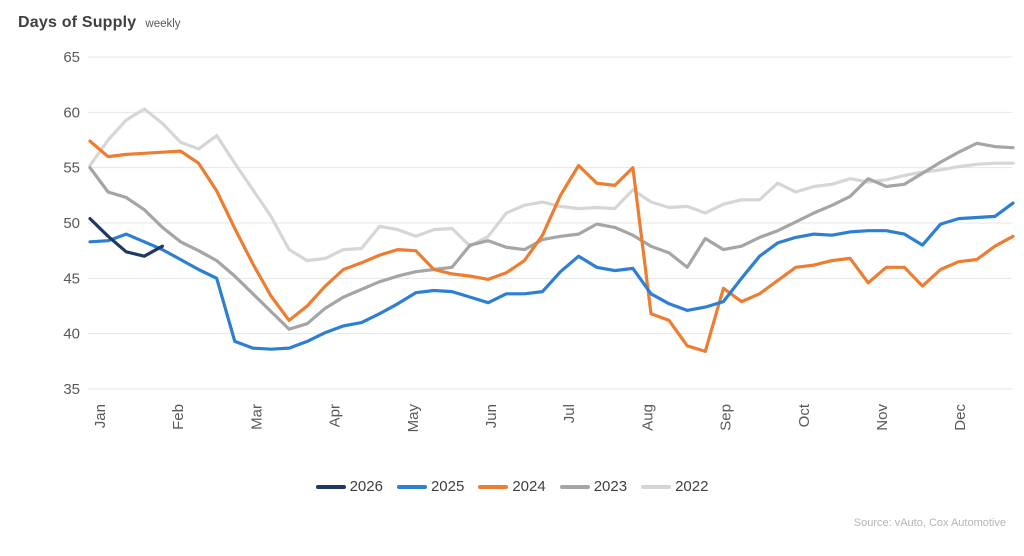 Image resolution: width=1024 pixels, height=556 pixels. I want to click on x-tick-nov: Nov, so click(882, 417).